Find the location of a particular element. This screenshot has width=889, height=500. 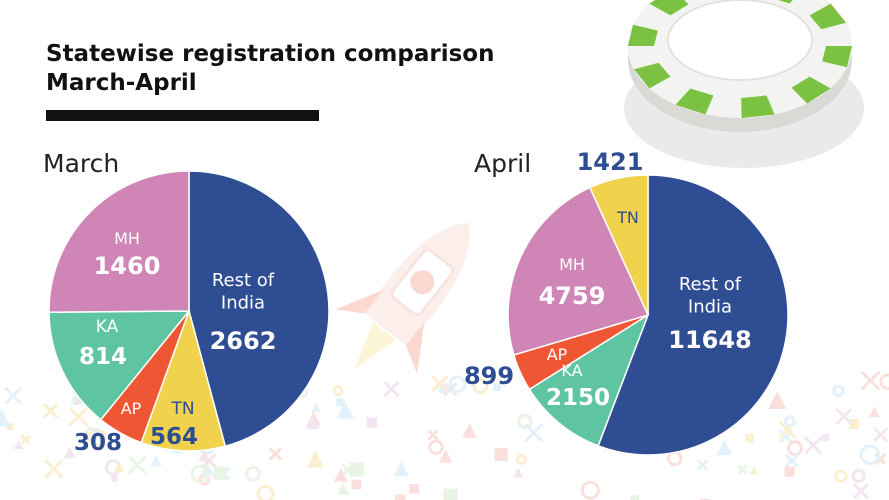

slice-value-ap: 899 is located at coordinates (489, 376).